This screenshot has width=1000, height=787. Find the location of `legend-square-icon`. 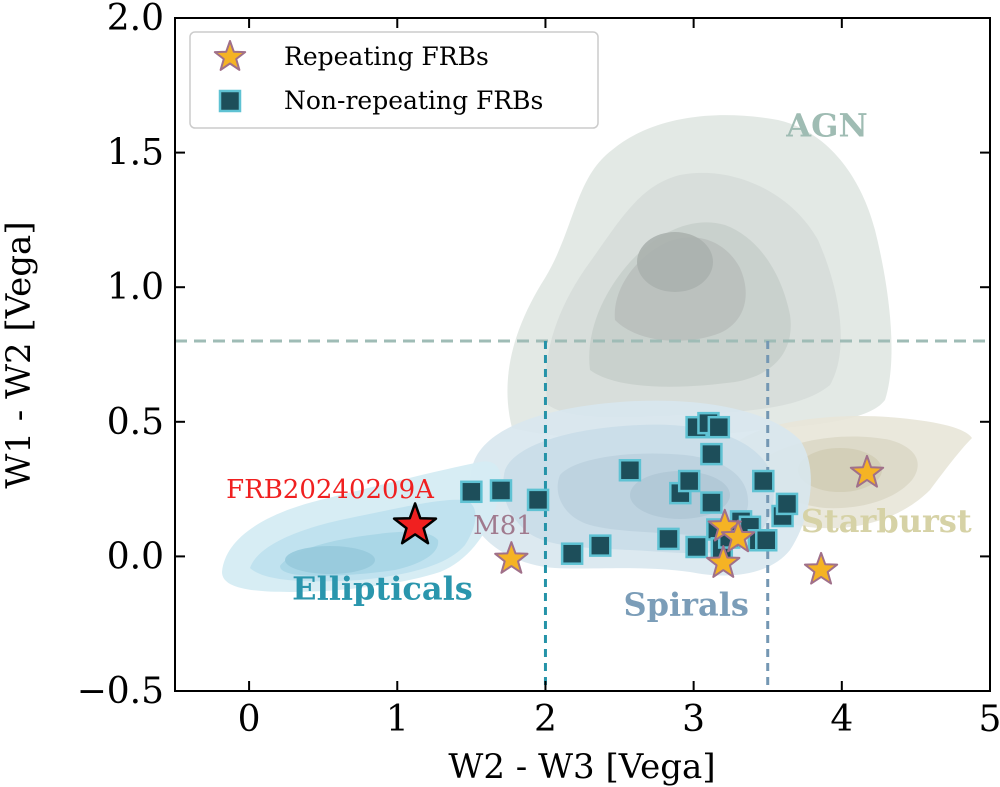

legend-square-icon is located at coordinates (230, 101).